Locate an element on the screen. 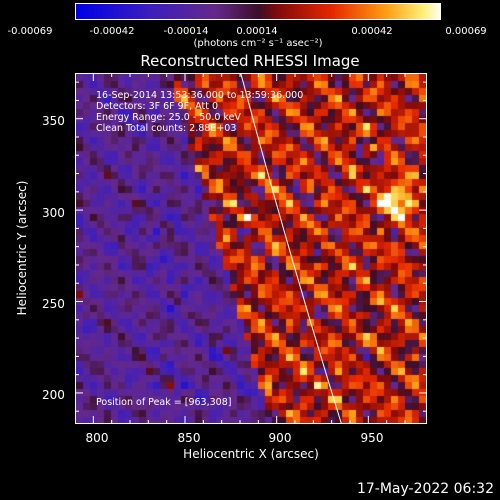  method-counts-annotation: Clean Total counts: 2.88E+03 is located at coordinates (166, 128).